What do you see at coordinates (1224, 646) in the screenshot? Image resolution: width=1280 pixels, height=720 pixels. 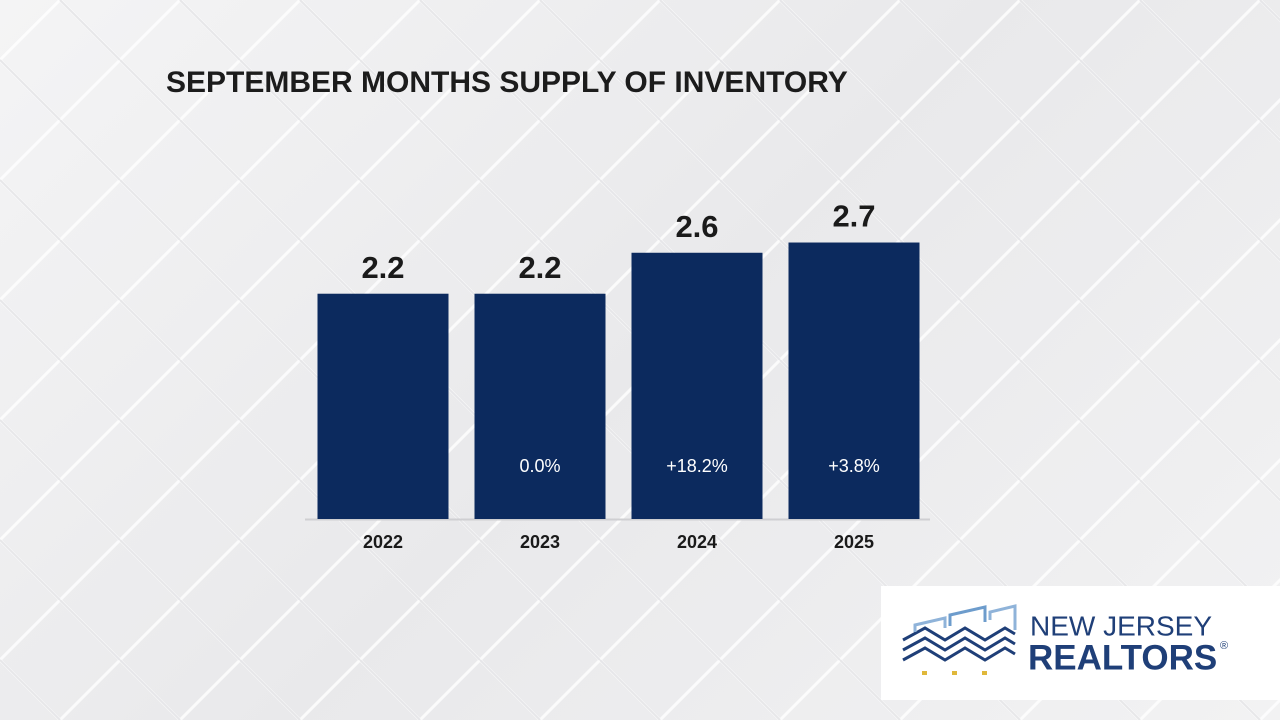 I see `logo-registered: ®` at bounding box center [1224, 646].